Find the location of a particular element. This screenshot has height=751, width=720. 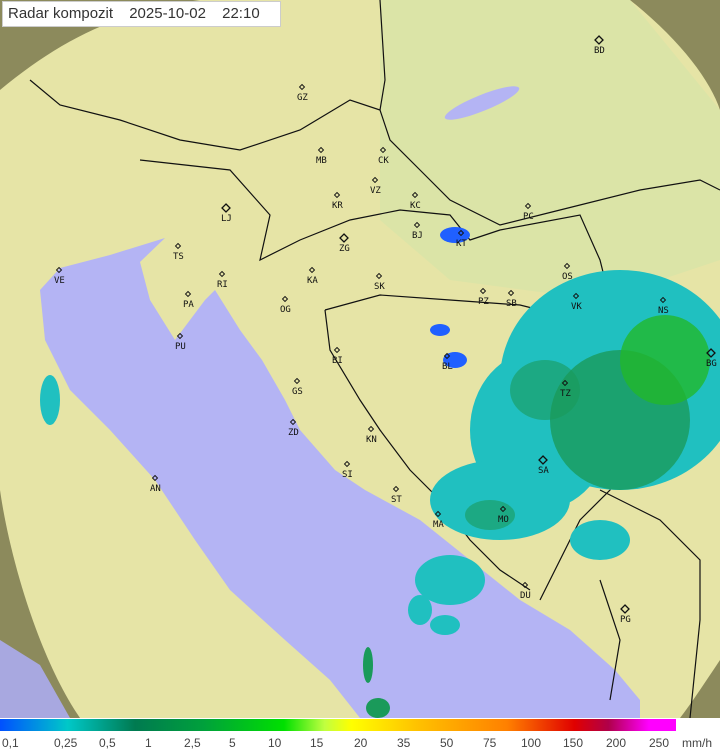

city-label: SI is located at coordinates (347, 475).